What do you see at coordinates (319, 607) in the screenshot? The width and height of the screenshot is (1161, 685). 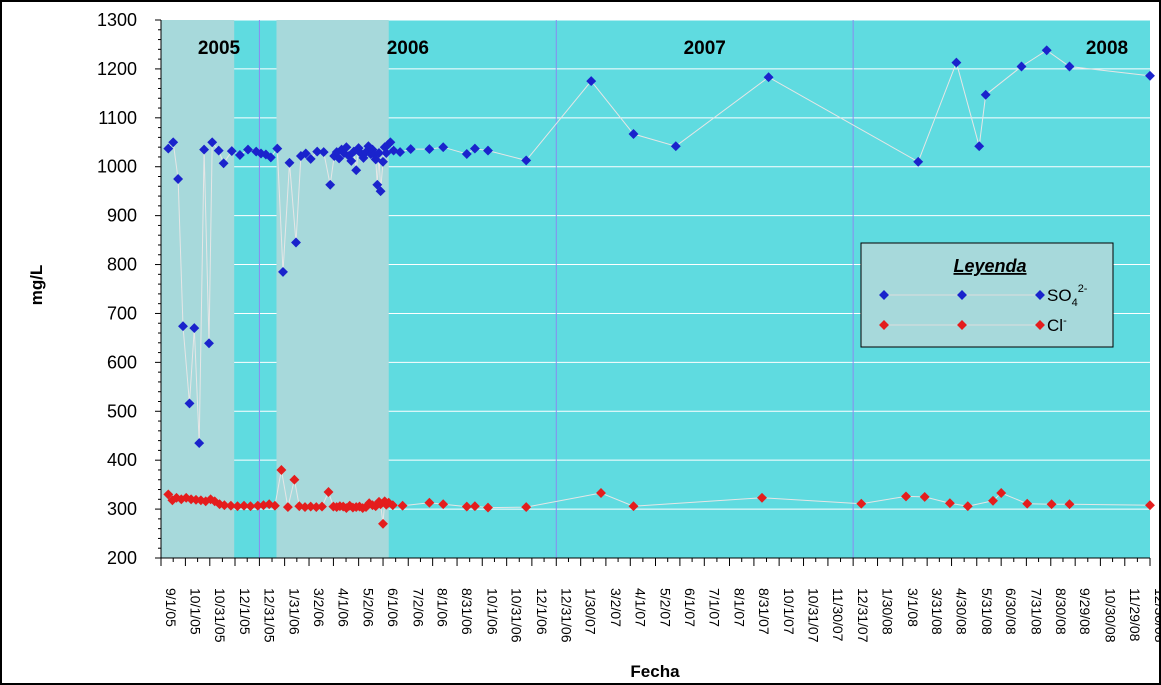 I see `x-tick-label: 3/2/06` at bounding box center [319, 607].